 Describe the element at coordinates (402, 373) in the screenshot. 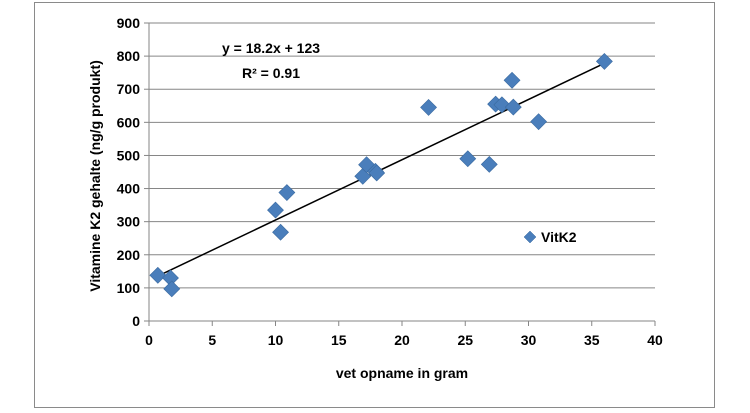

I see `x-axis-title: vet opname in gram` at that location.